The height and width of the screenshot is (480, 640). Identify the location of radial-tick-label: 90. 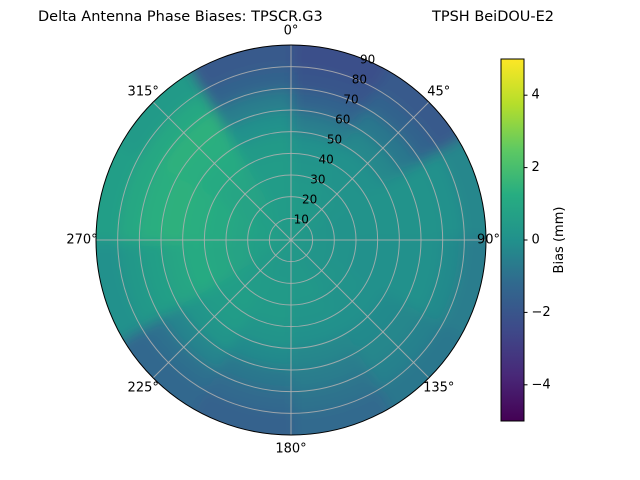
(367, 59).